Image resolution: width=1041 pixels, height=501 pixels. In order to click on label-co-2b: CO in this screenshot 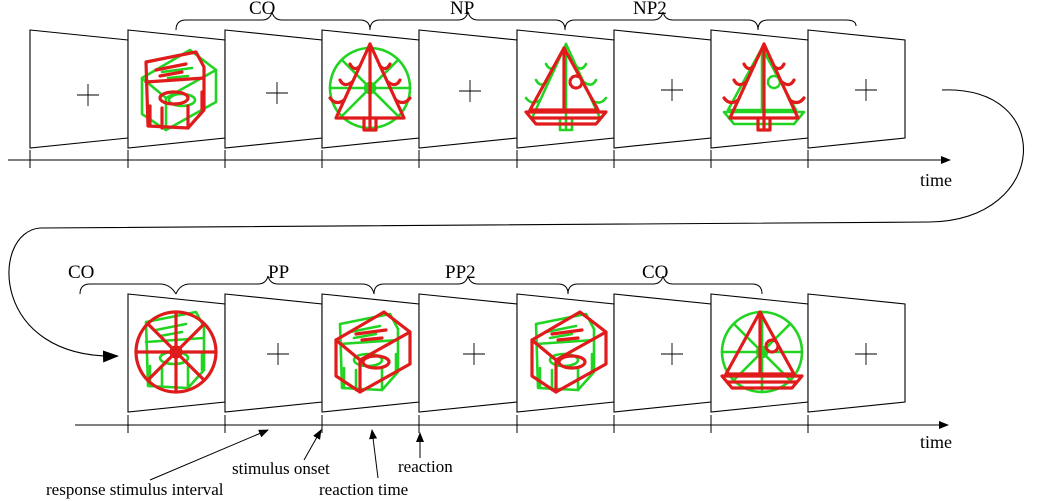, I will do `click(655, 272)`.